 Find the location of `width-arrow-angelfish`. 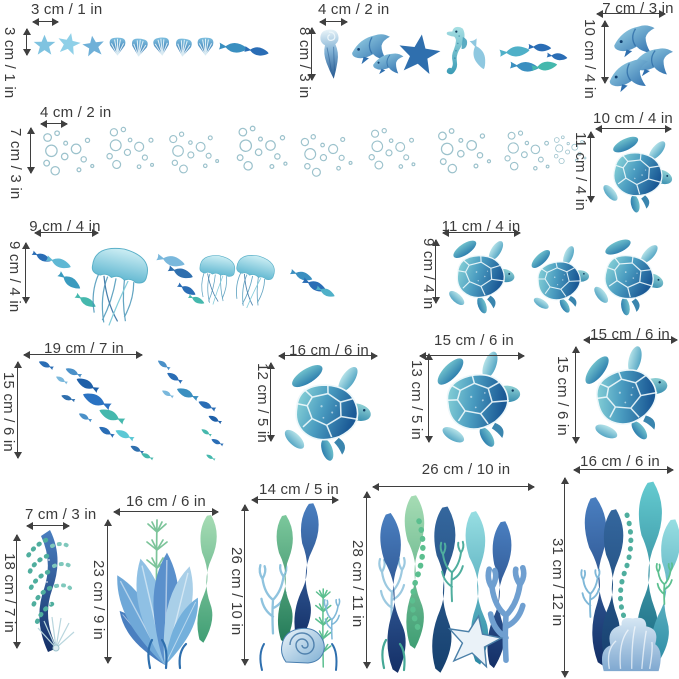

width-arrow-angelfish is located at coordinates (631, 14).